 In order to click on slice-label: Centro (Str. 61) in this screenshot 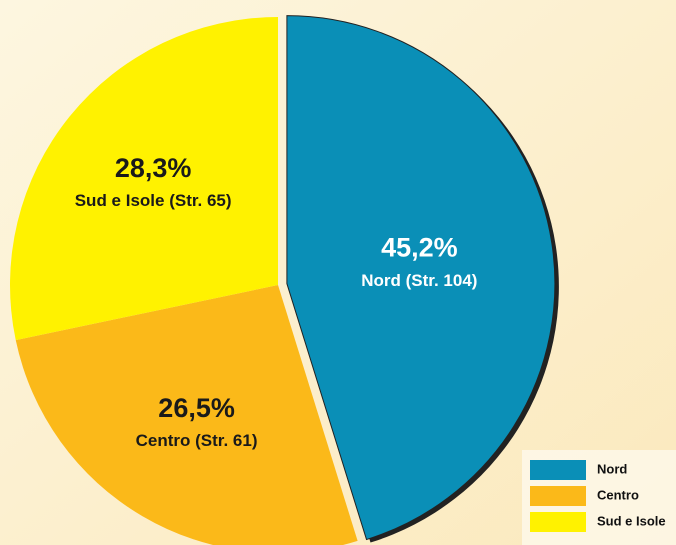, I will do `click(197, 440)`.